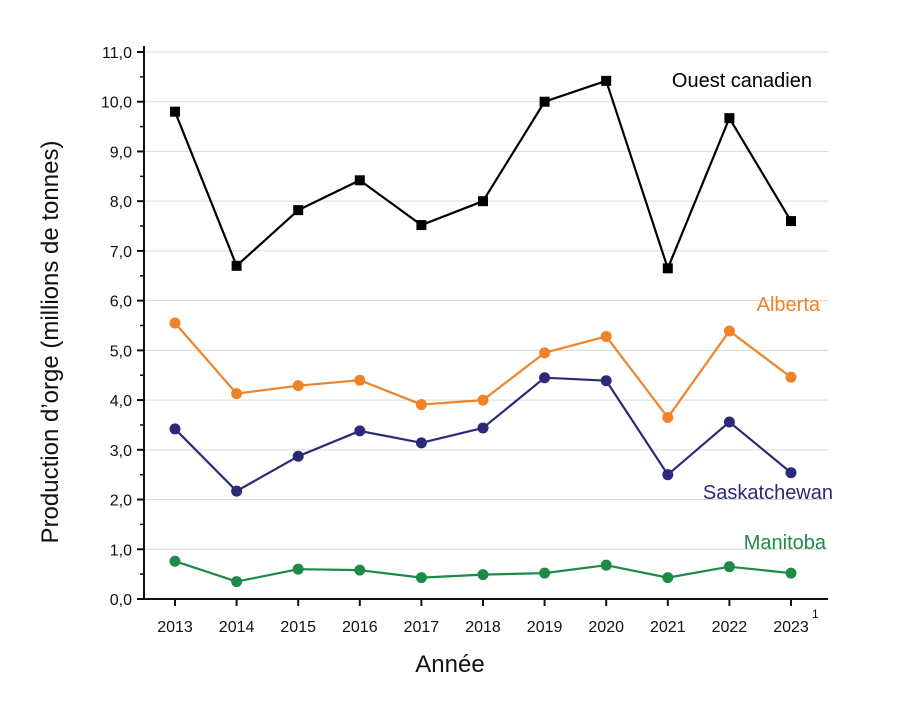 Image resolution: width=897 pixels, height=712 pixels. Describe the element at coordinates (545, 627) in the screenshot. I see `x-tick-label: 2019` at that location.